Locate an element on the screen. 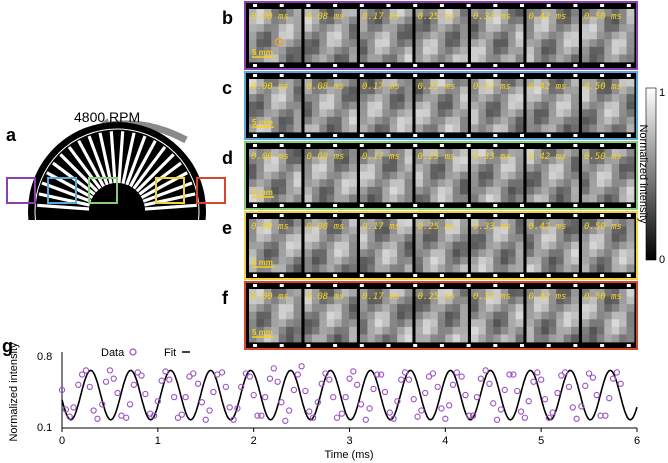 The height and width of the screenshot is (463, 668). roi-box-yellow is located at coordinates (170, 190).